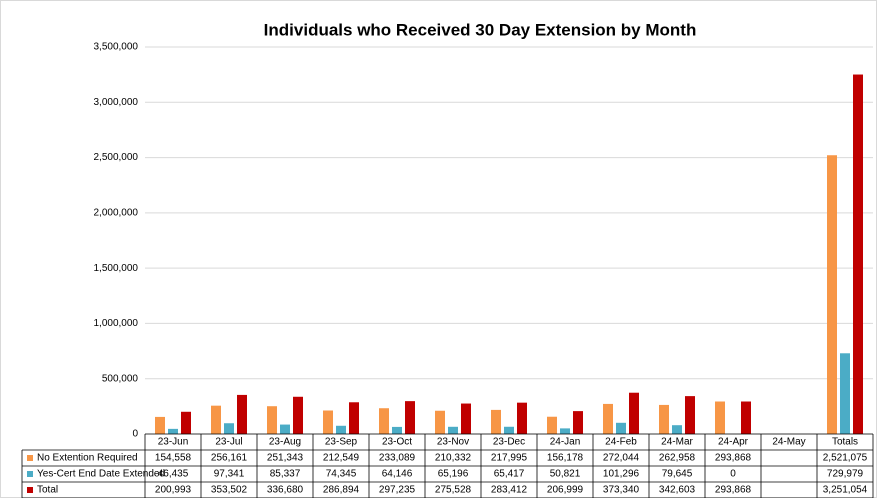 This screenshot has height=498, width=877. I want to click on table-cell: 212,549, so click(341, 458).